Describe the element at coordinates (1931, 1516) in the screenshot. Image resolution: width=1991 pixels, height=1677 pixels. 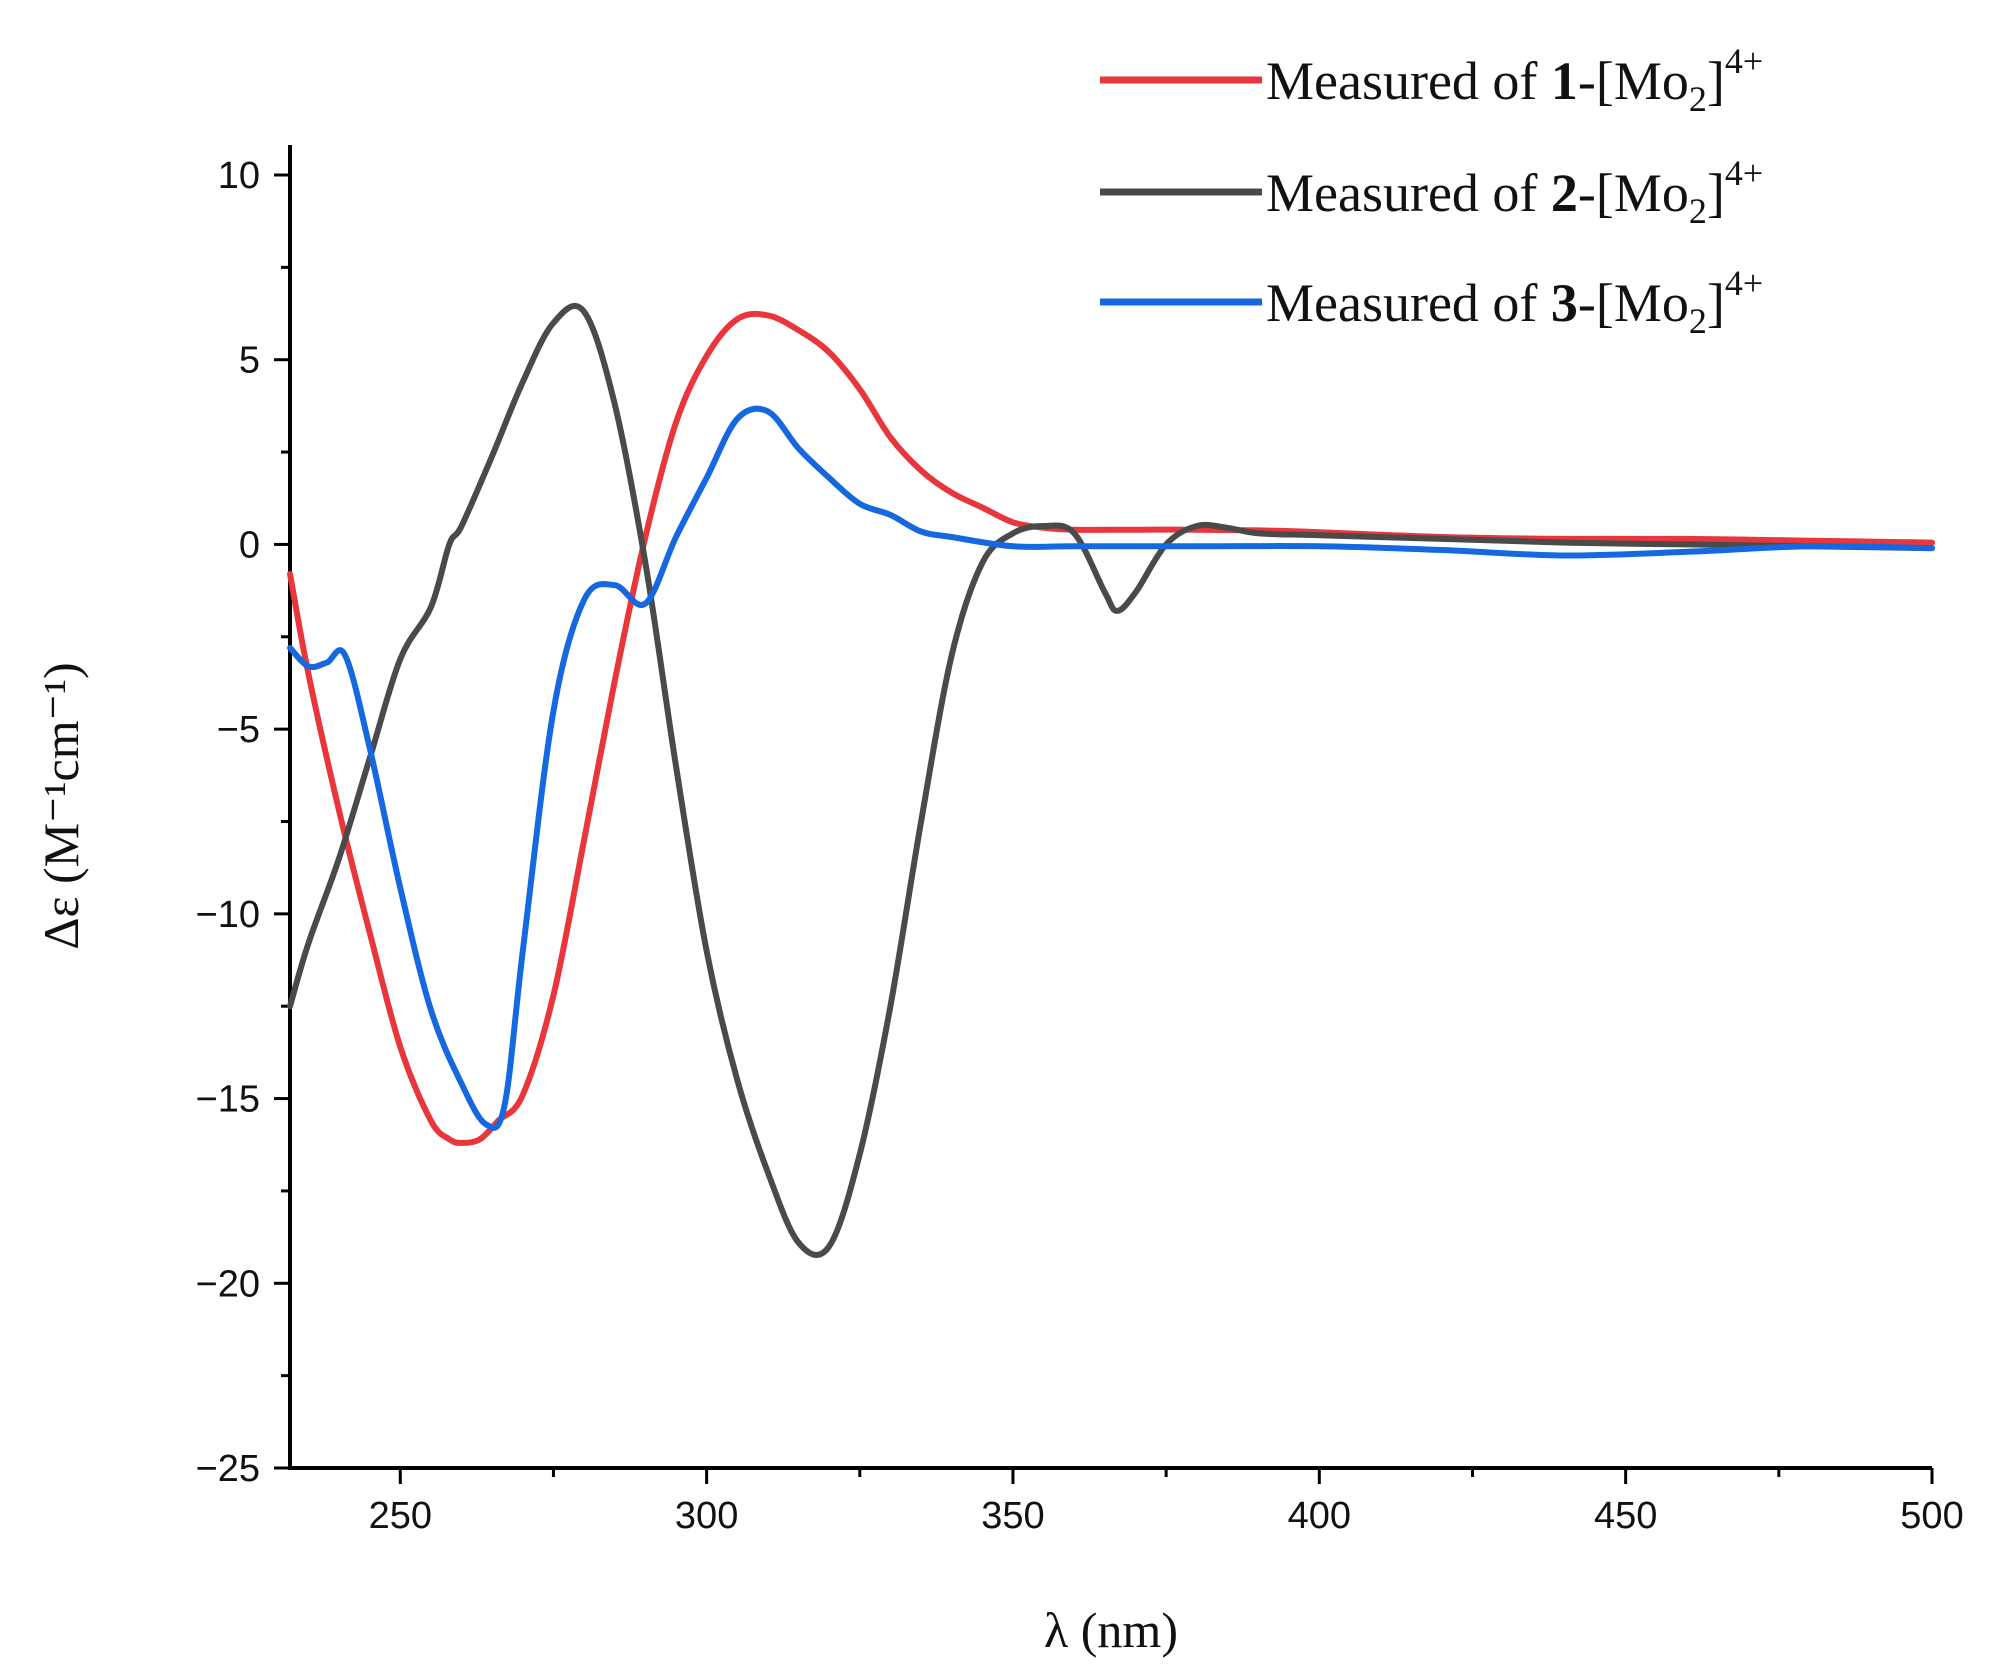
I see `x-tick-label: 500` at that location.